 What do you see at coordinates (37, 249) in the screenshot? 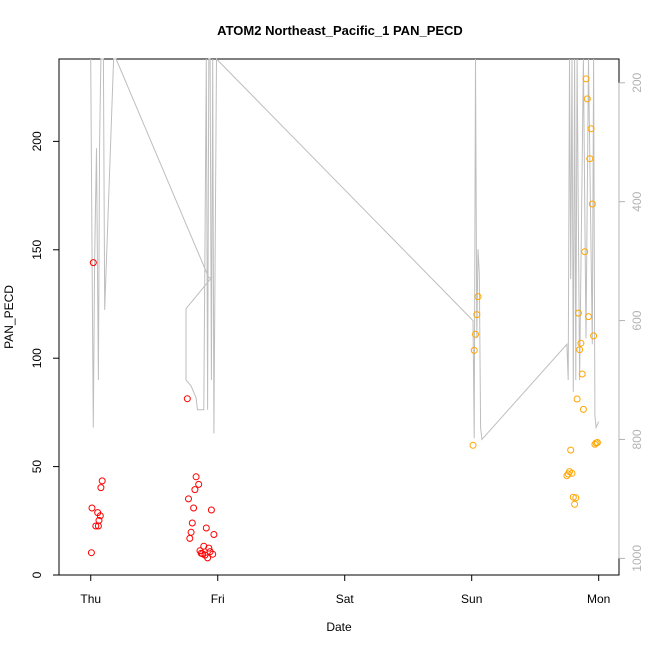
I see `y-tick-label: 150` at bounding box center [37, 249].